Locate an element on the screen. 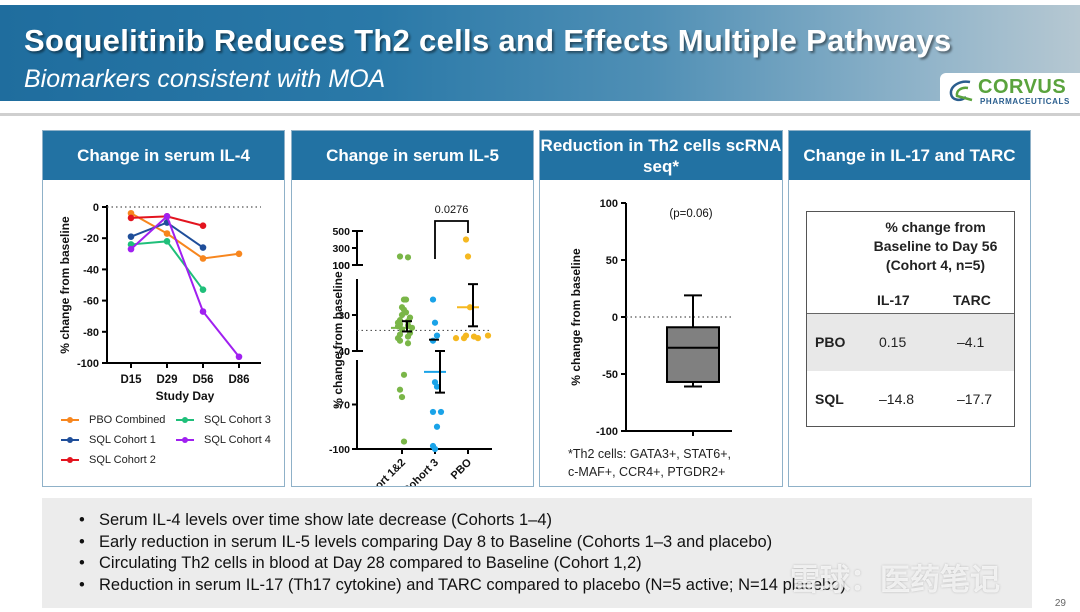 The height and width of the screenshot is (612, 1080). y-tick-label: -70 is located at coordinates (342, 406).